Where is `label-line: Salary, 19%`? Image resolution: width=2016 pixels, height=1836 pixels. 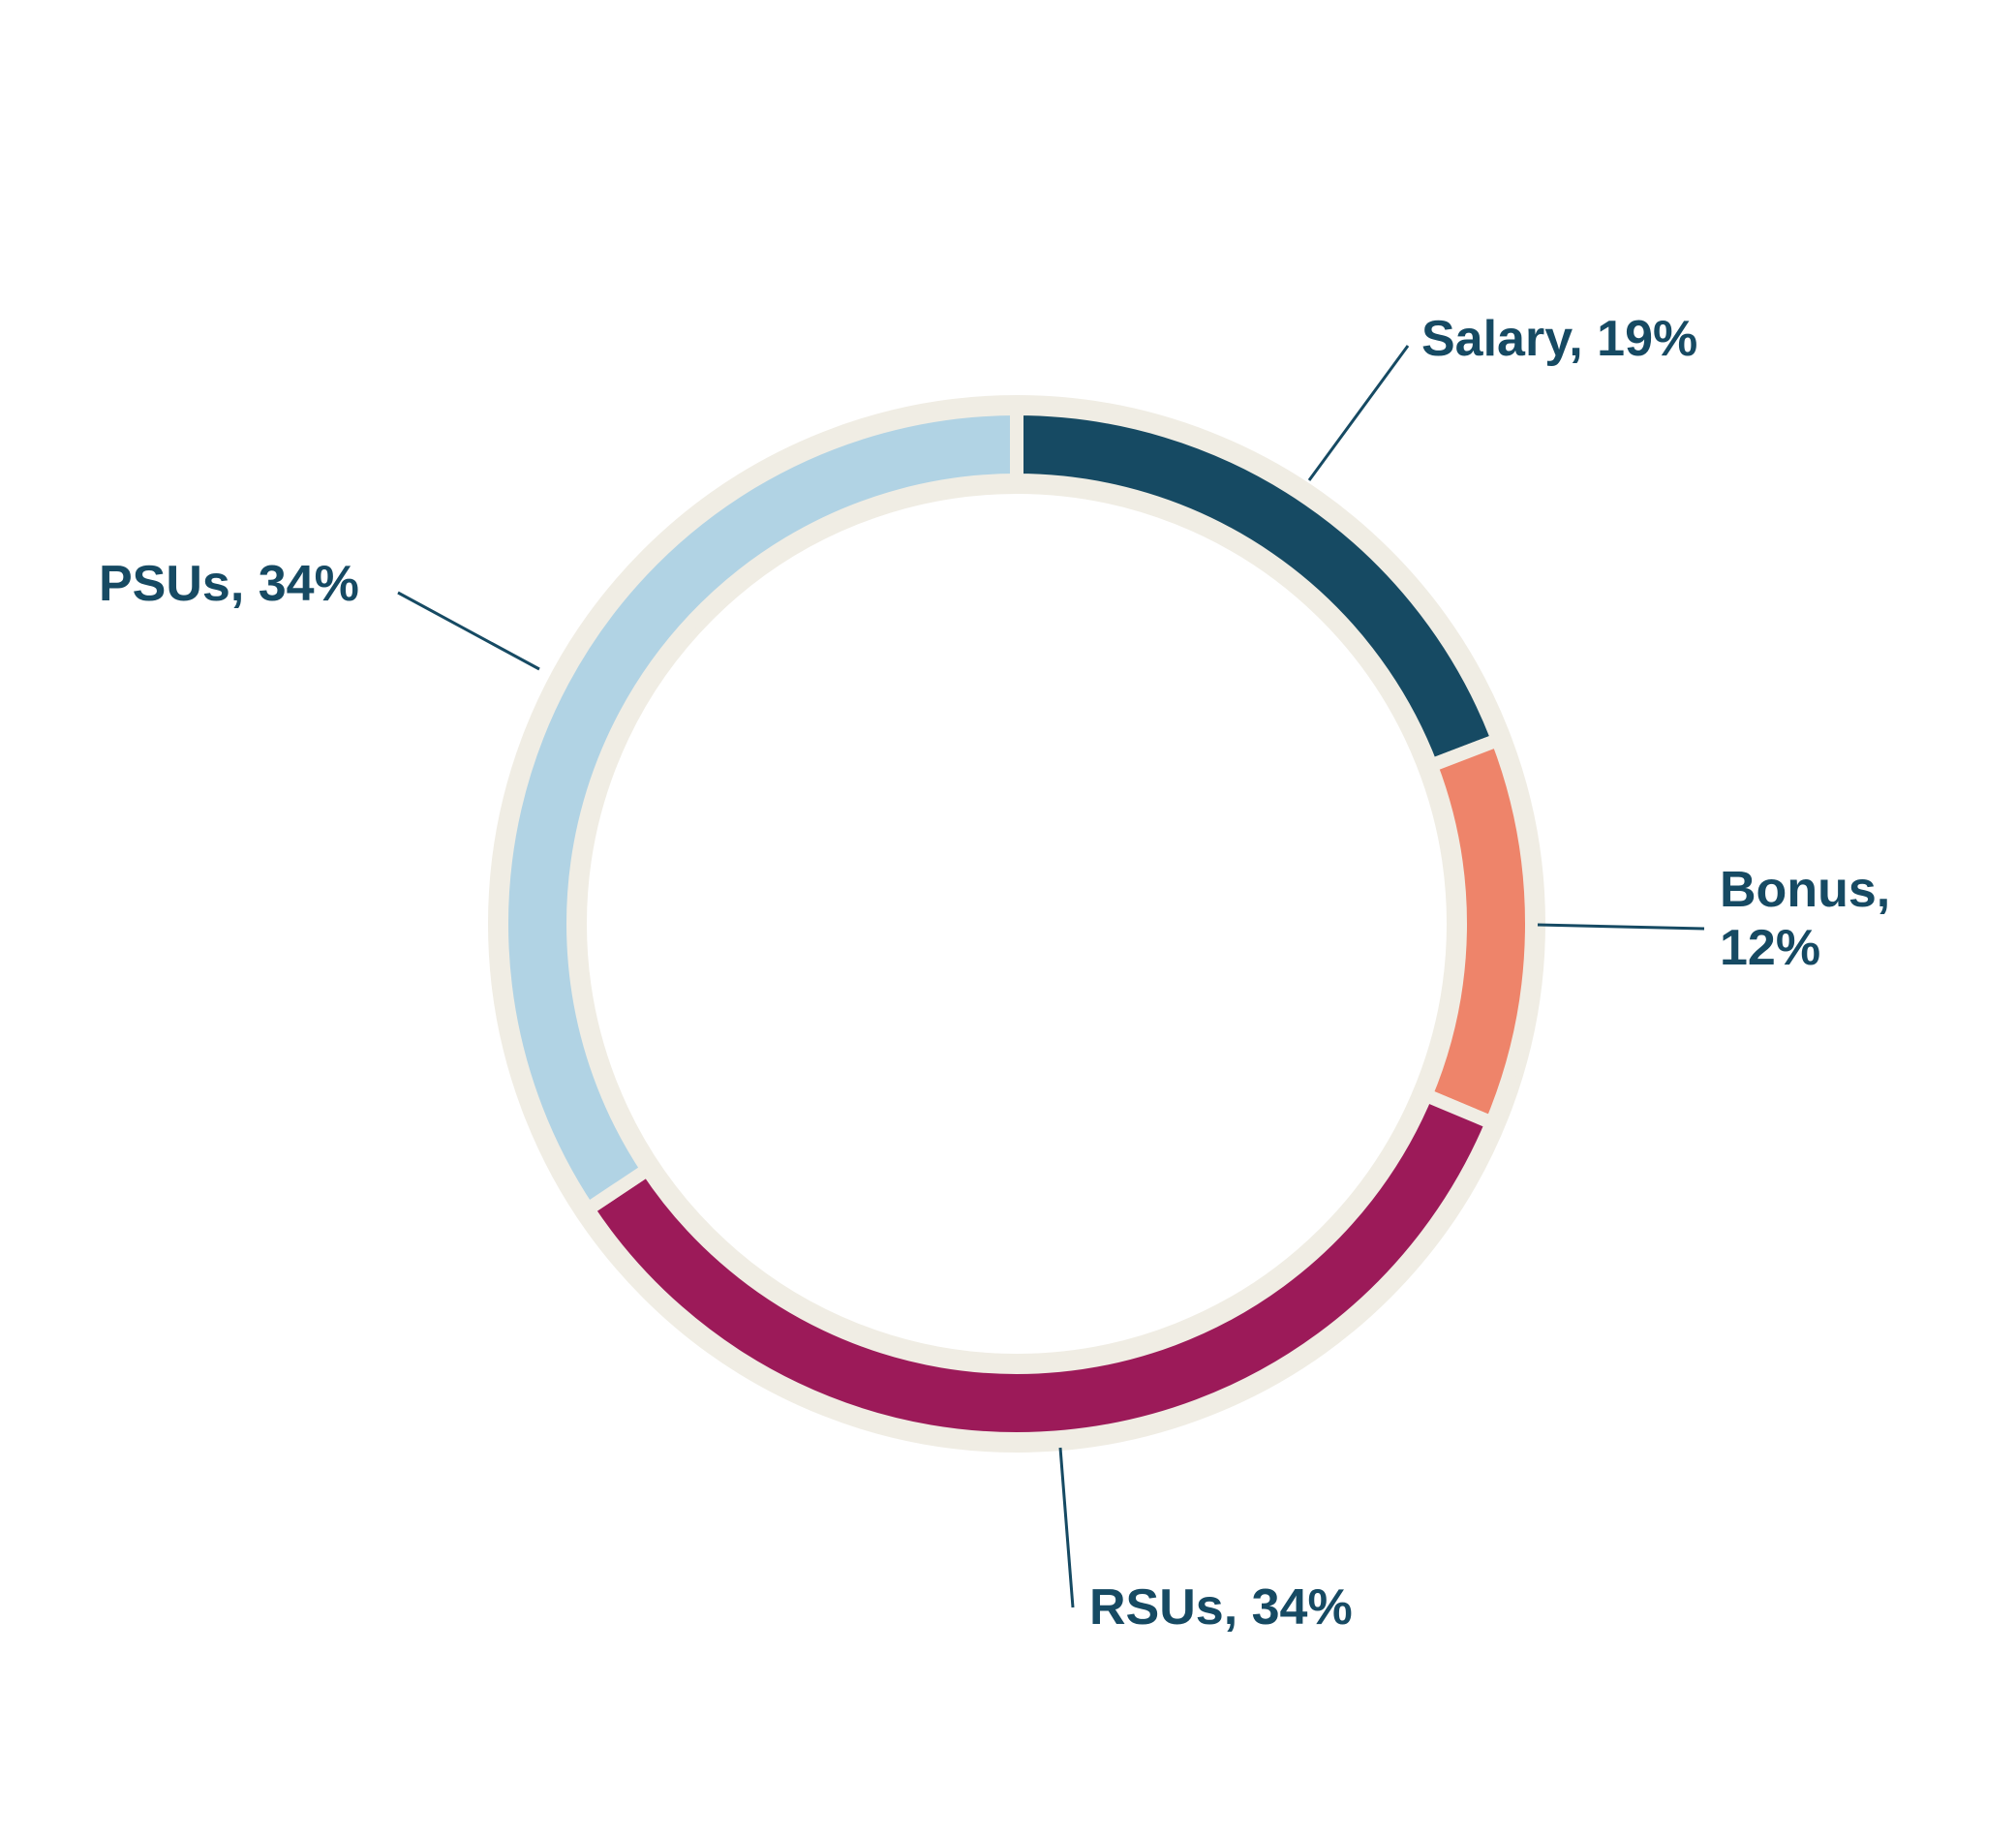
label-line: Salary, 19% is located at coordinates (1559, 339).